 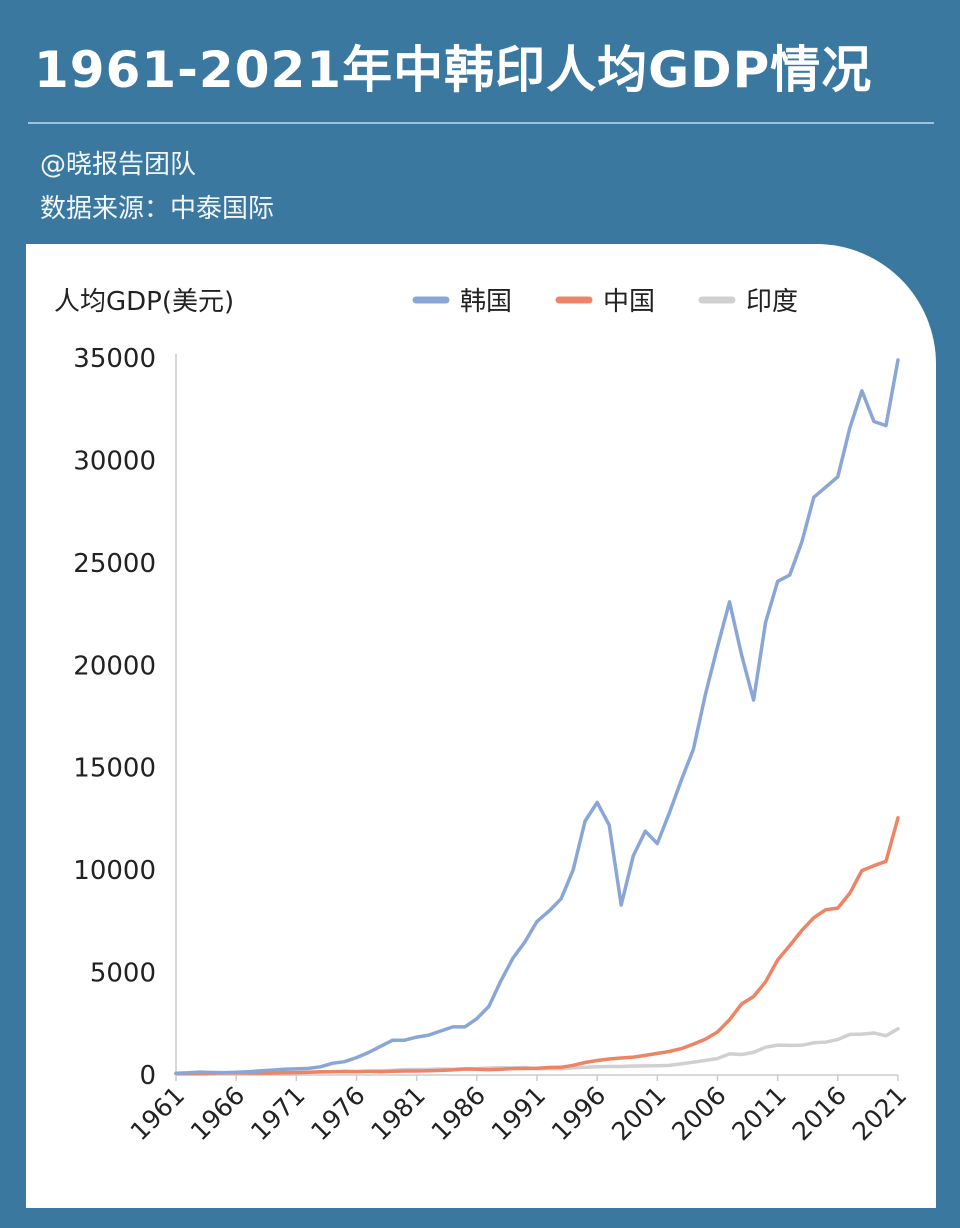 What do you see at coordinates (114, 564) in the screenshot?
I see `y-tick-label: 25000` at bounding box center [114, 564].